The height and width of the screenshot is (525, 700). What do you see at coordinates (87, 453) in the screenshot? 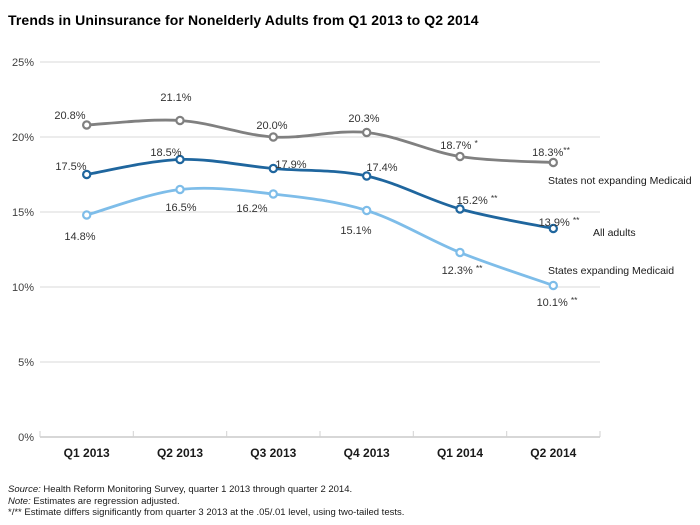
I see `x-tick-label: Q1 2013` at bounding box center [87, 453].